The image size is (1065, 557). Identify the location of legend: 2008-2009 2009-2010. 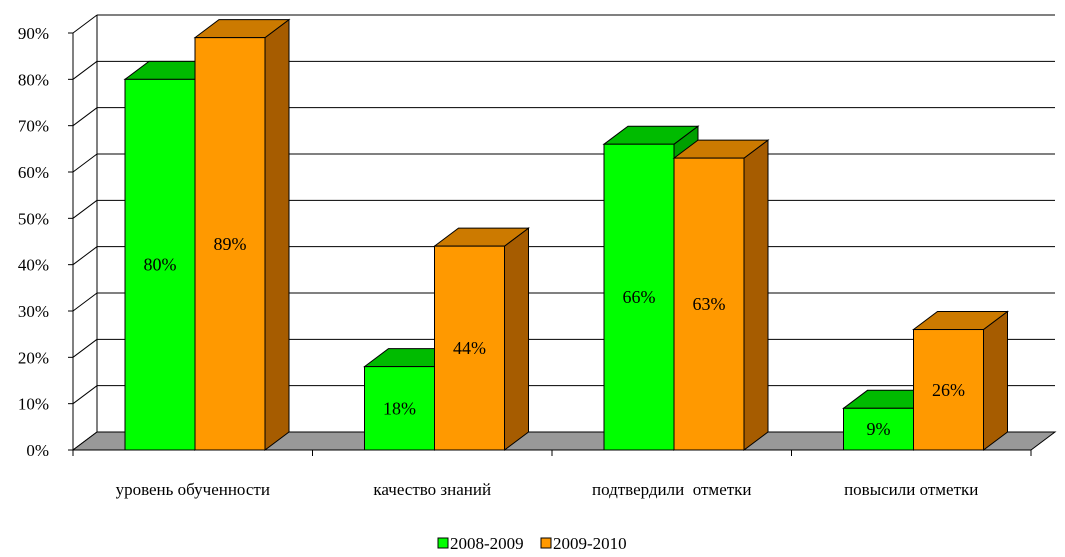
(532, 543).